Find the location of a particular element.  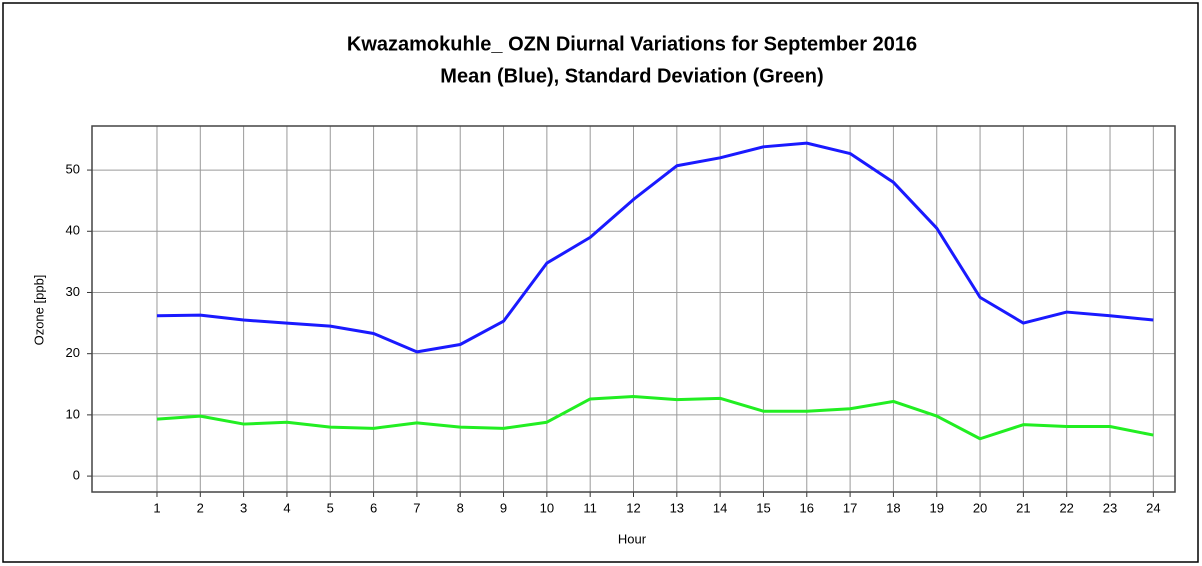

x-tick-label: 24 is located at coordinates (1153, 507).